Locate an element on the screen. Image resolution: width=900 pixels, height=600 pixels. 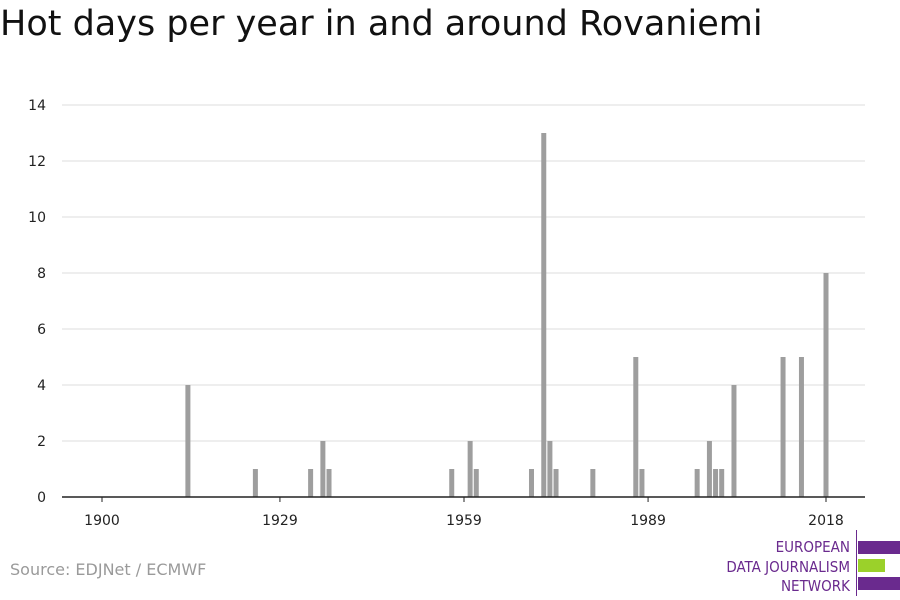
logo-line-2: DATA JOURNALISM is located at coordinates (788, 566).